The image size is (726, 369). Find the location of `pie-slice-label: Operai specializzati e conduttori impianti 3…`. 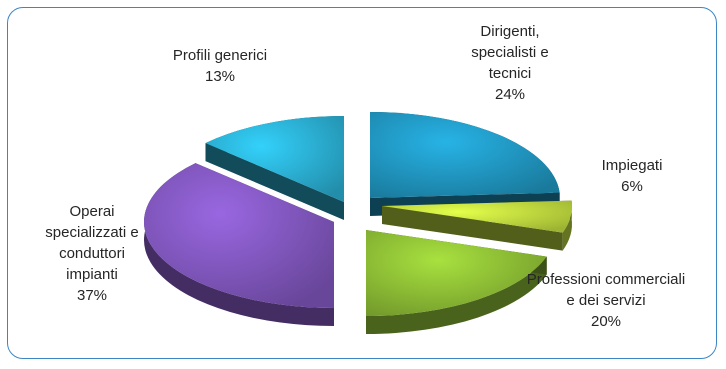

pie-slice-label: Operai specializzati e conduttori impianti 3… is located at coordinates (91, 253).